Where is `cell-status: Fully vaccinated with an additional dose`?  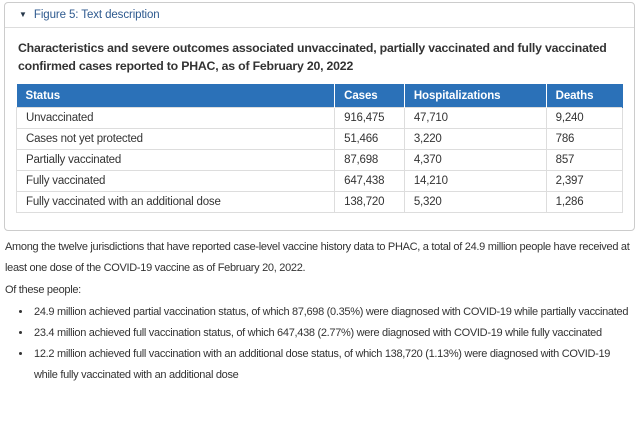 cell-status: Fully vaccinated with an additional dose is located at coordinates (175, 202).